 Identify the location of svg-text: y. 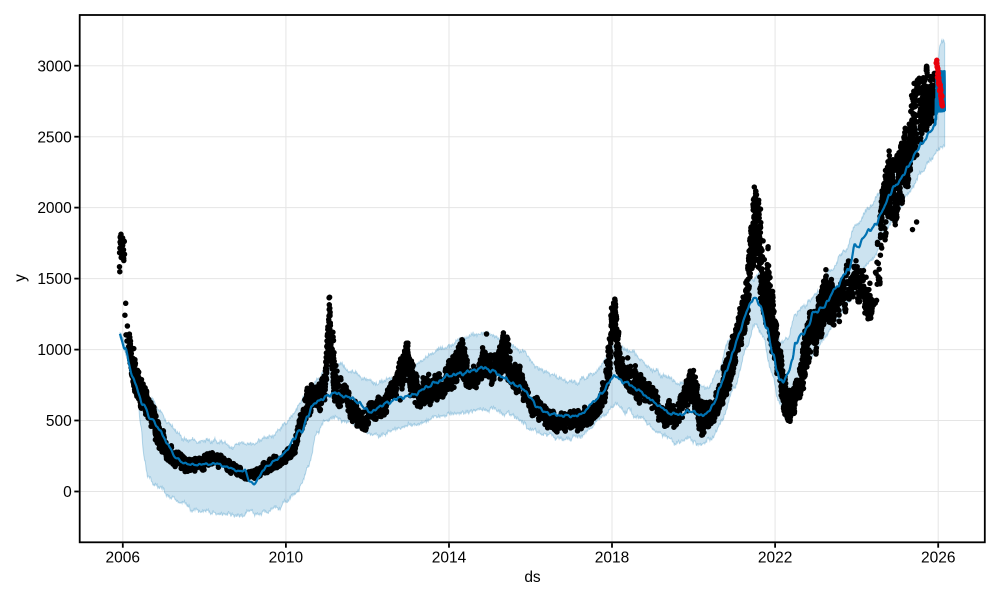
(20, 278).